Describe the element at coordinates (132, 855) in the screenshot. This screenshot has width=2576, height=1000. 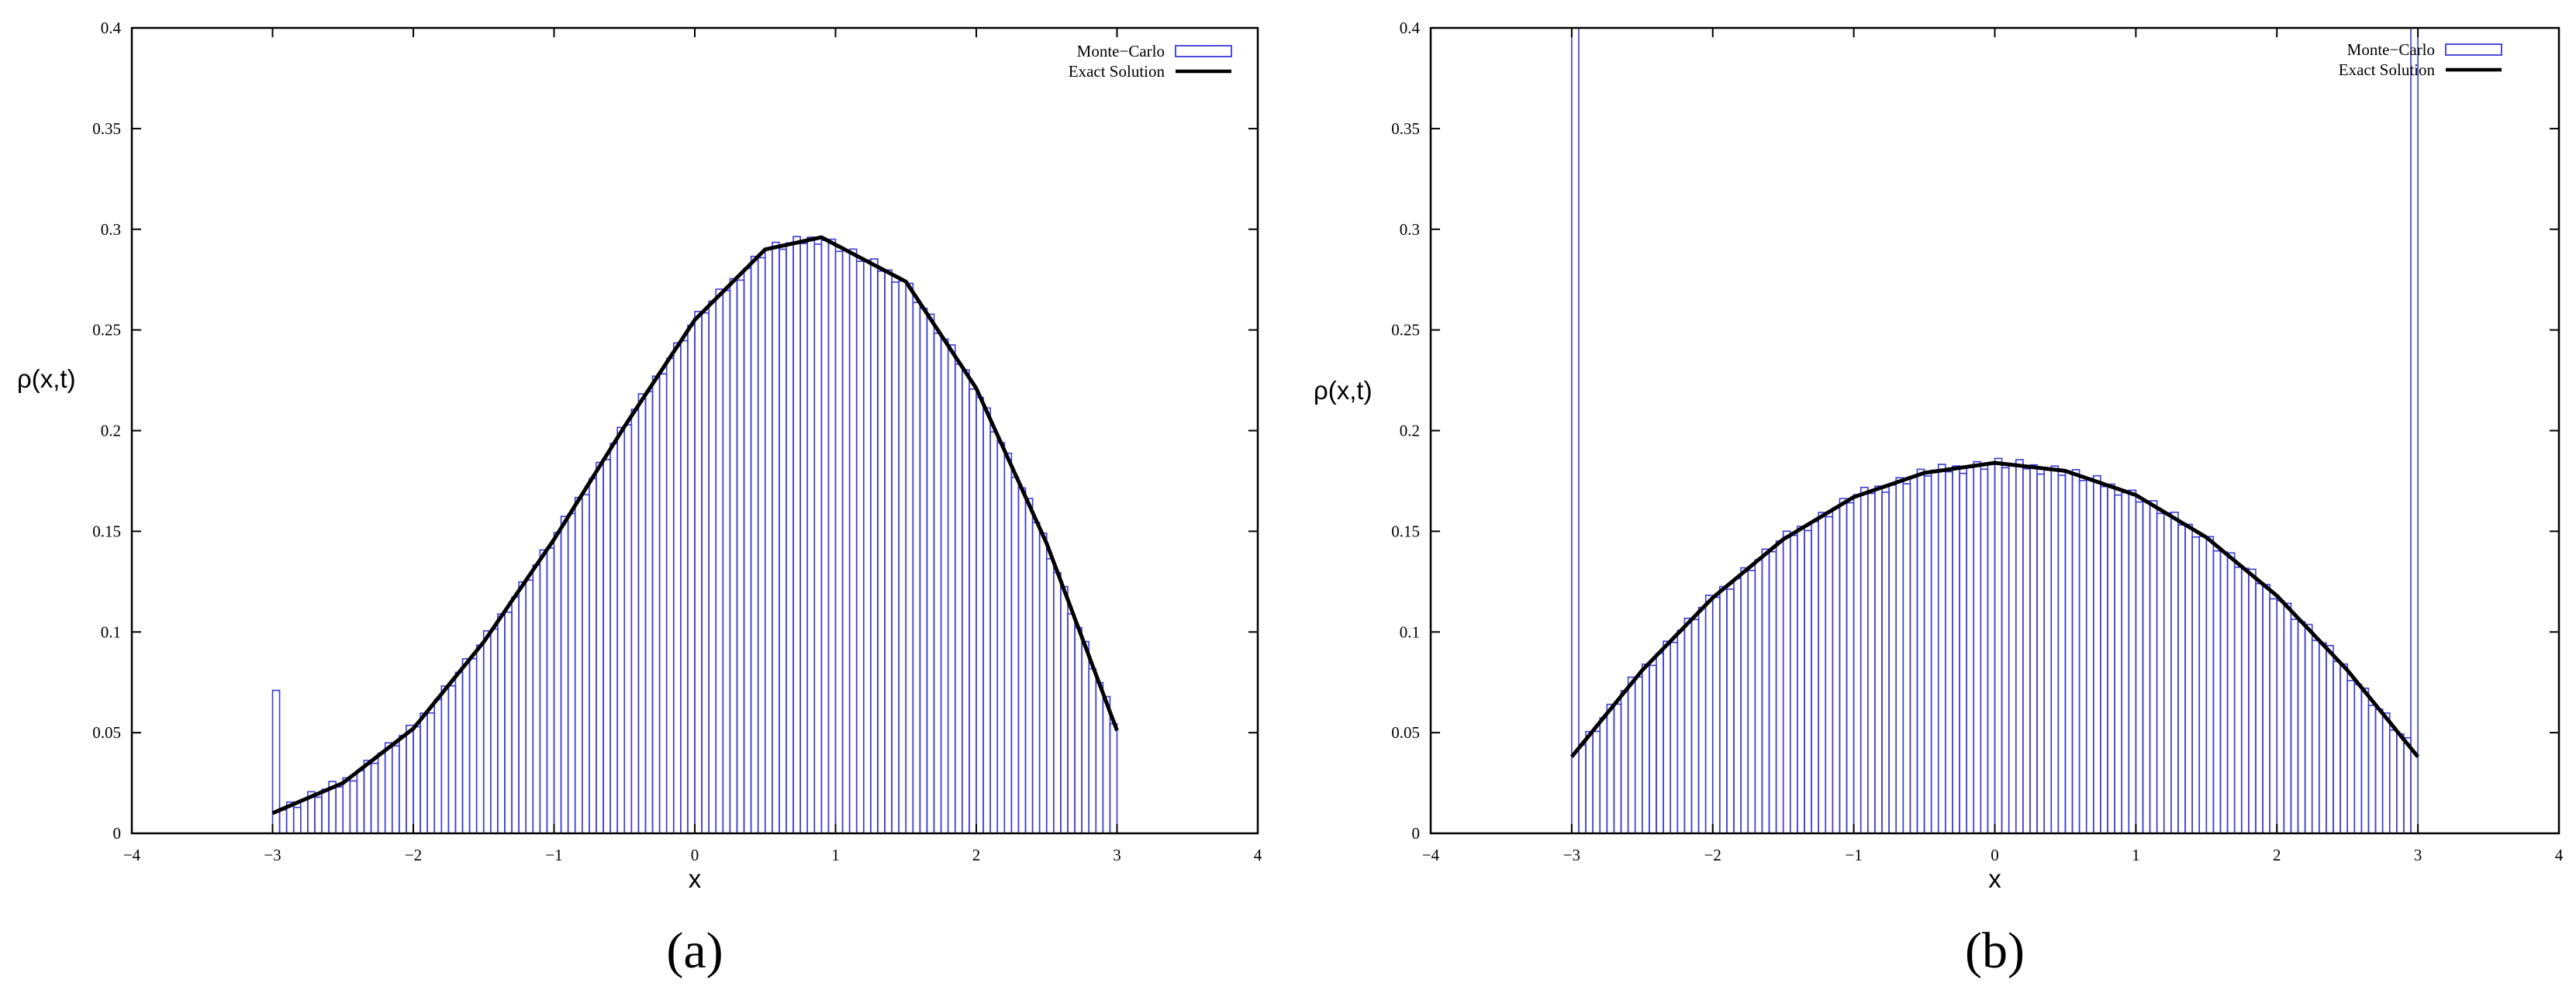
I see `x-tick-label: −4` at that location.